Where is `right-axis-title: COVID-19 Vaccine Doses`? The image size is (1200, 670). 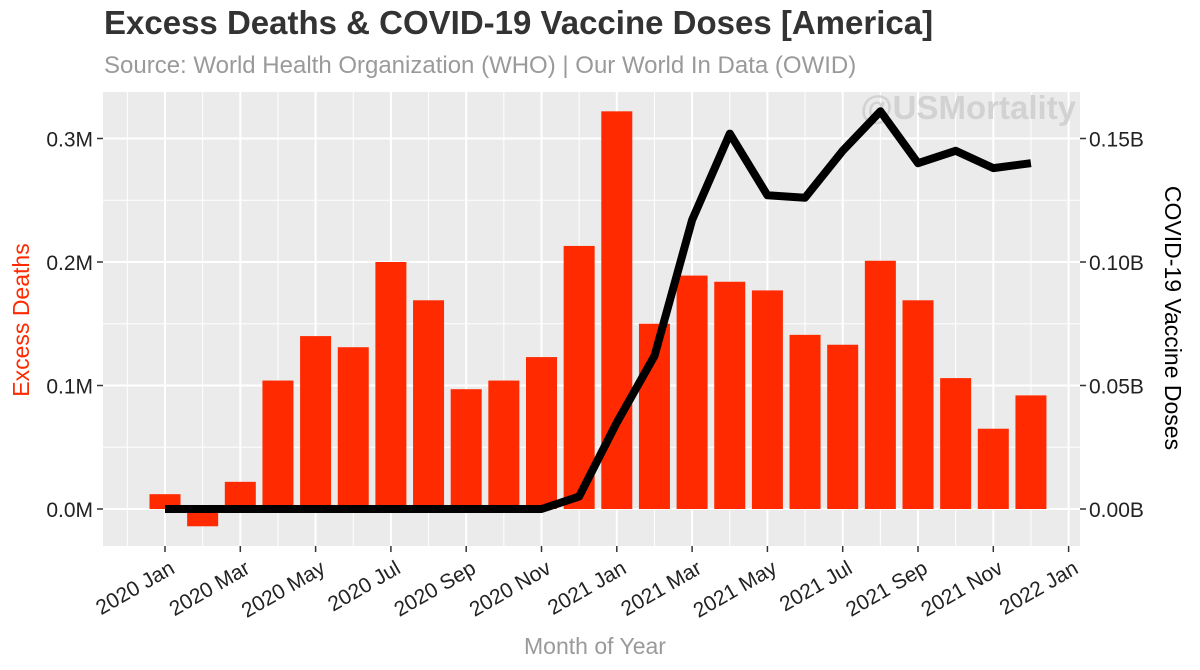 right-axis-title: COVID-19 Vaccine Doses is located at coordinates (1173, 318).